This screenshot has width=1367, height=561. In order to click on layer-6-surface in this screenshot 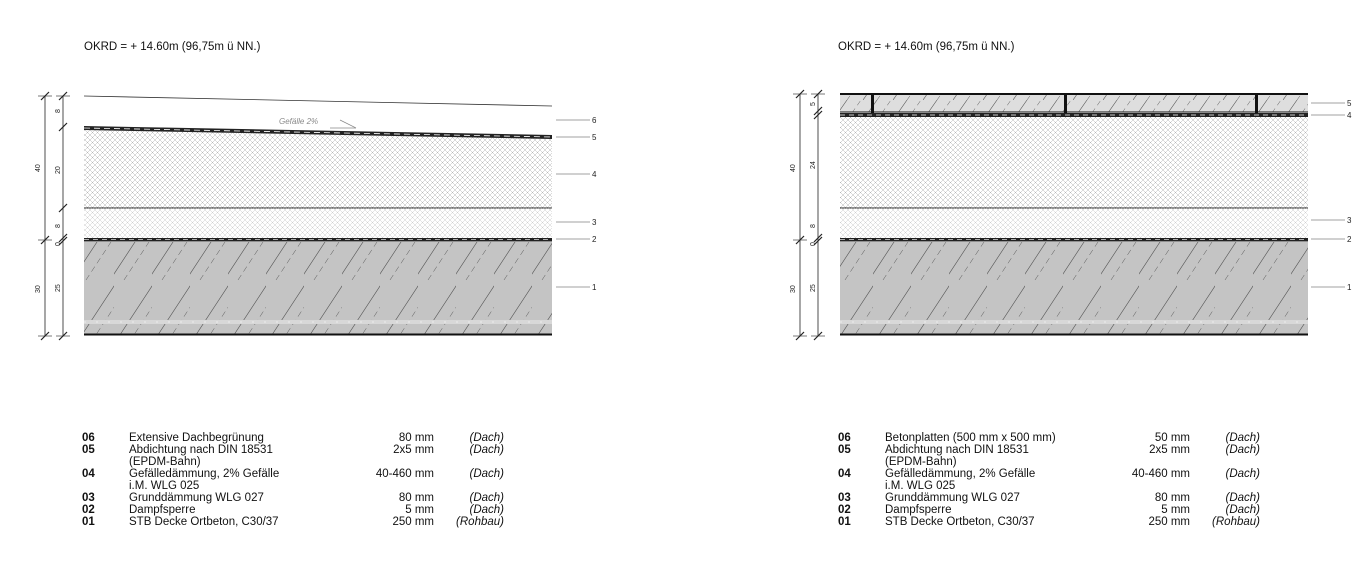, I will do `click(318, 101)`.